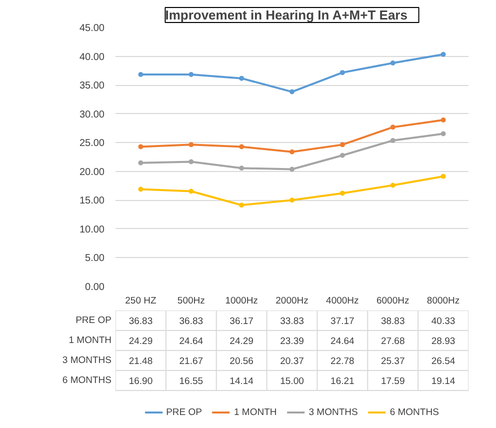 The width and height of the screenshot is (496, 428). Describe the element at coordinates (90, 340) in the screenshot. I see `text: 1 MONTH` at that location.